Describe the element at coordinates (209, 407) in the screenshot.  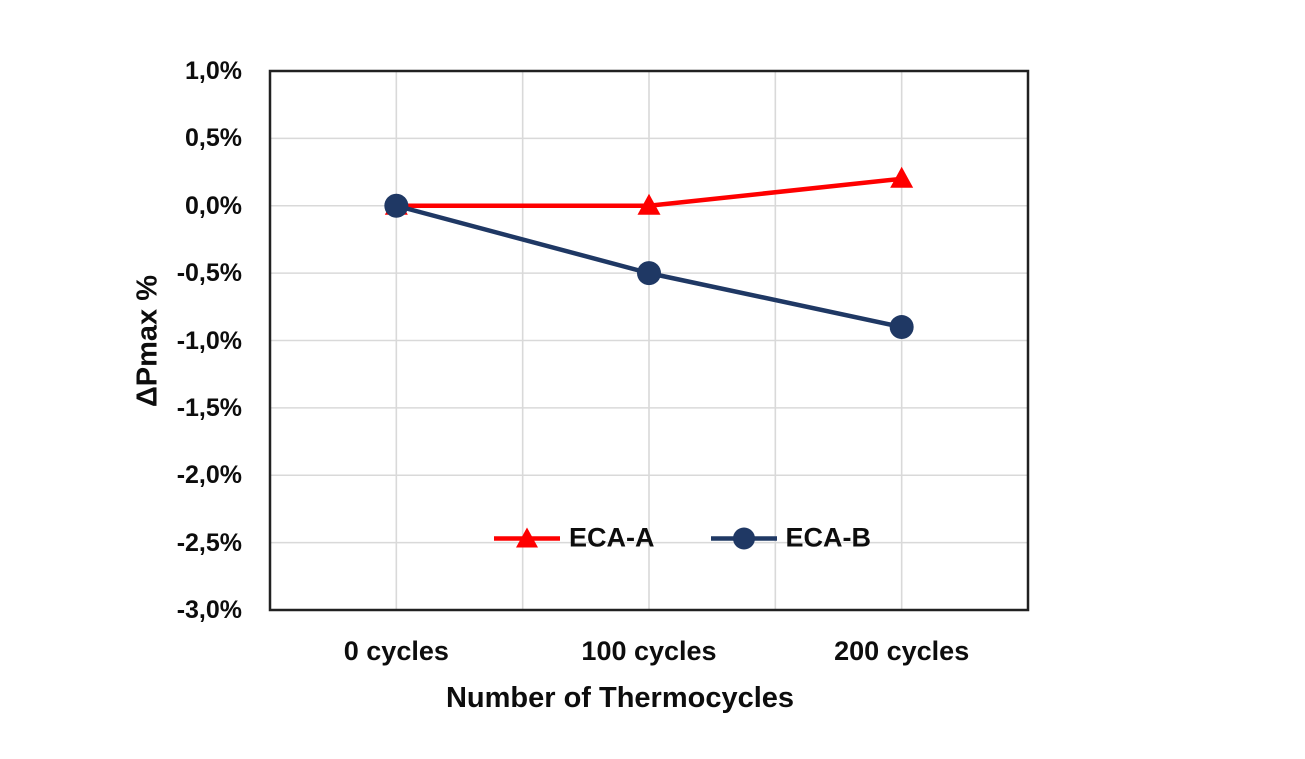
I see `y-tick-label: -1,5%` at that location.